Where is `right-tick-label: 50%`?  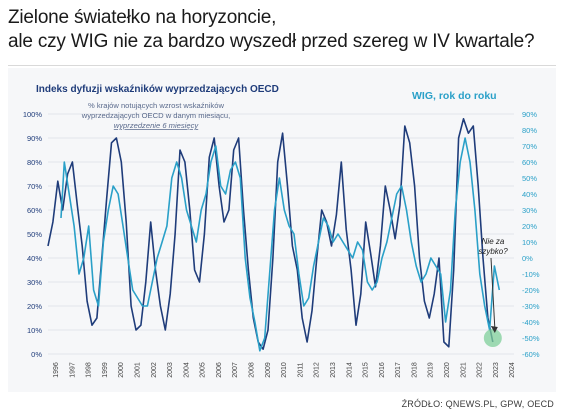 right-tick-label: 50% is located at coordinates (529, 178).